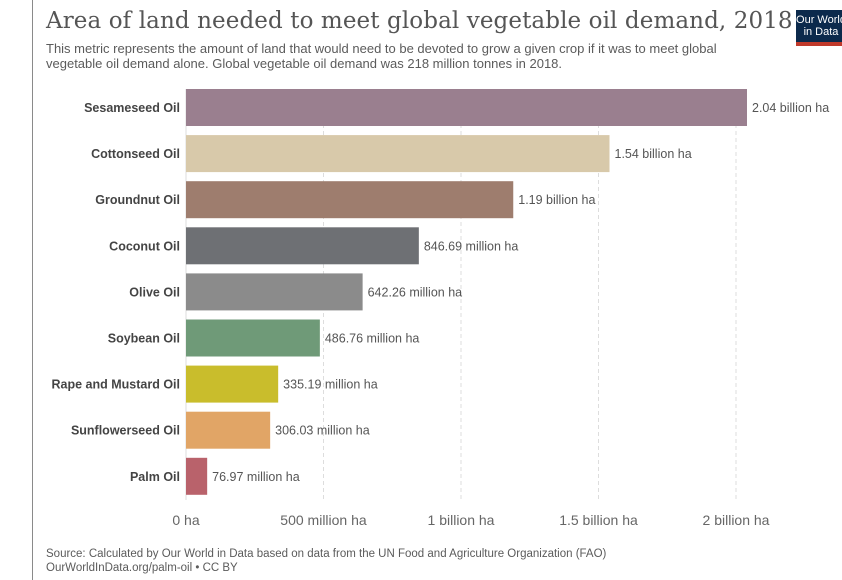 Image resolution: width=842 pixels, height=580 pixels. What do you see at coordinates (154, 292) in the screenshot?
I see `category-label: Olive Oil` at bounding box center [154, 292].